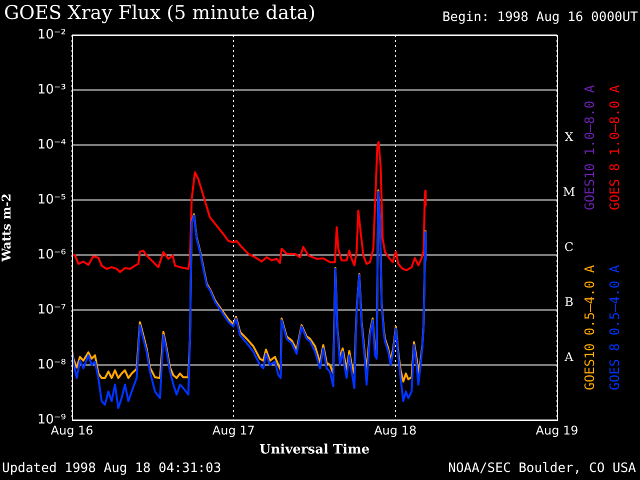 The height and width of the screenshot is (480, 640). What do you see at coordinates (51, 364) in the screenshot?
I see `y-tick-label: 10⁻⁸` at bounding box center [51, 364].